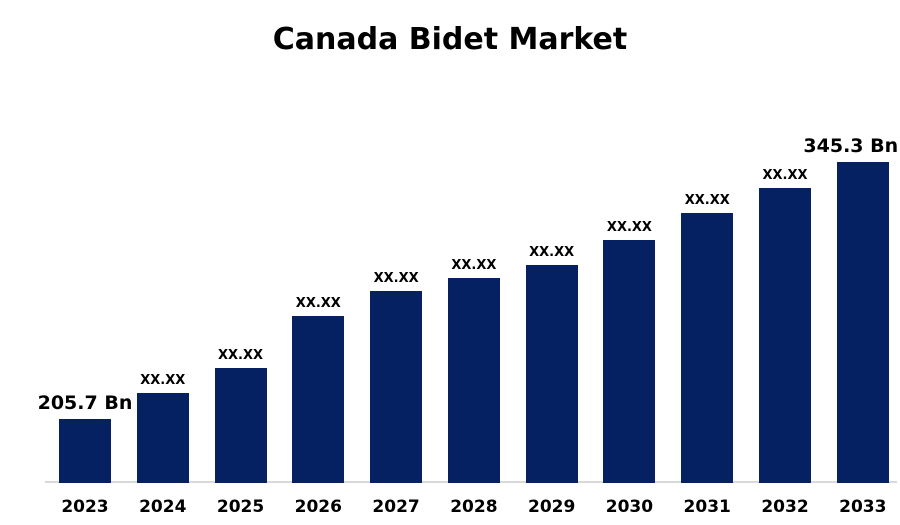  I want to click on x-axis-tick-label-2024: 2024, so click(163, 507).